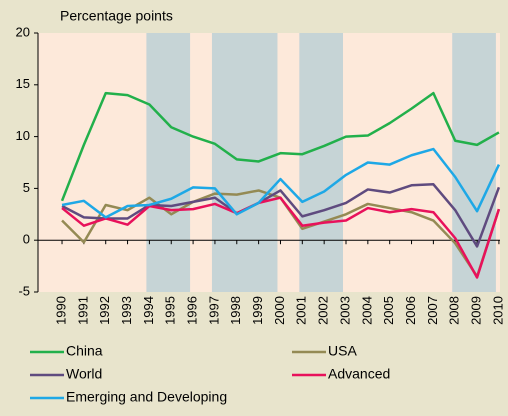 The width and height of the screenshot is (508, 416). Describe the element at coordinates (344, 310) in the screenshot. I see `x-tick-label: 2003` at that location.